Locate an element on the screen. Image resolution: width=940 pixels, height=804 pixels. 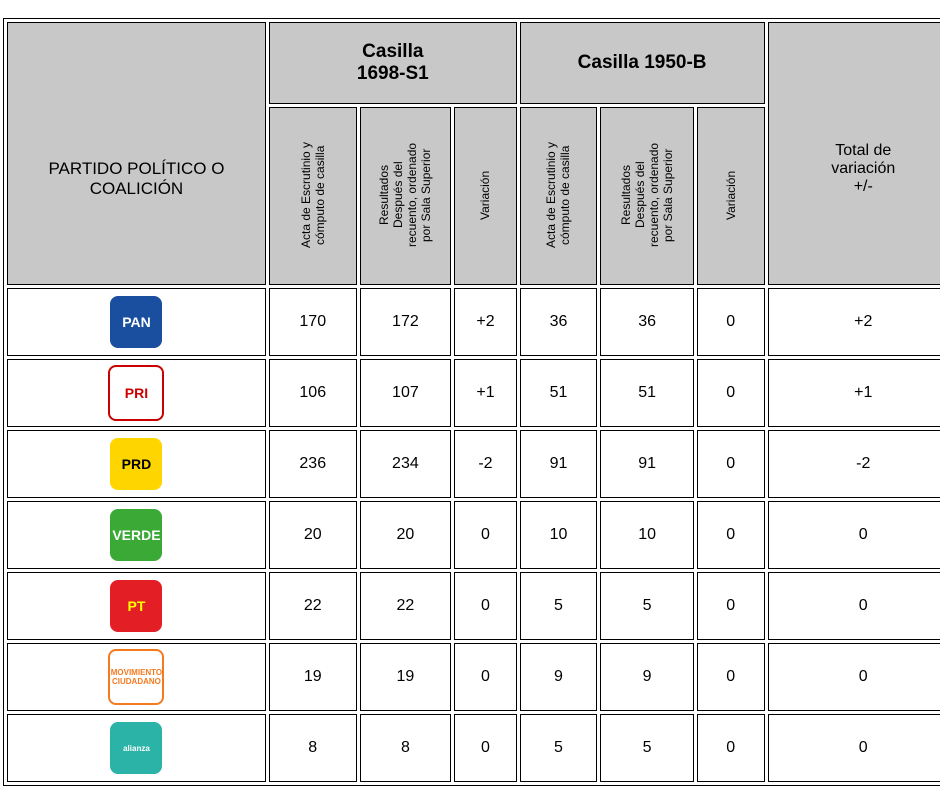
value-cell: 236 is located at coordinates (312, 464).